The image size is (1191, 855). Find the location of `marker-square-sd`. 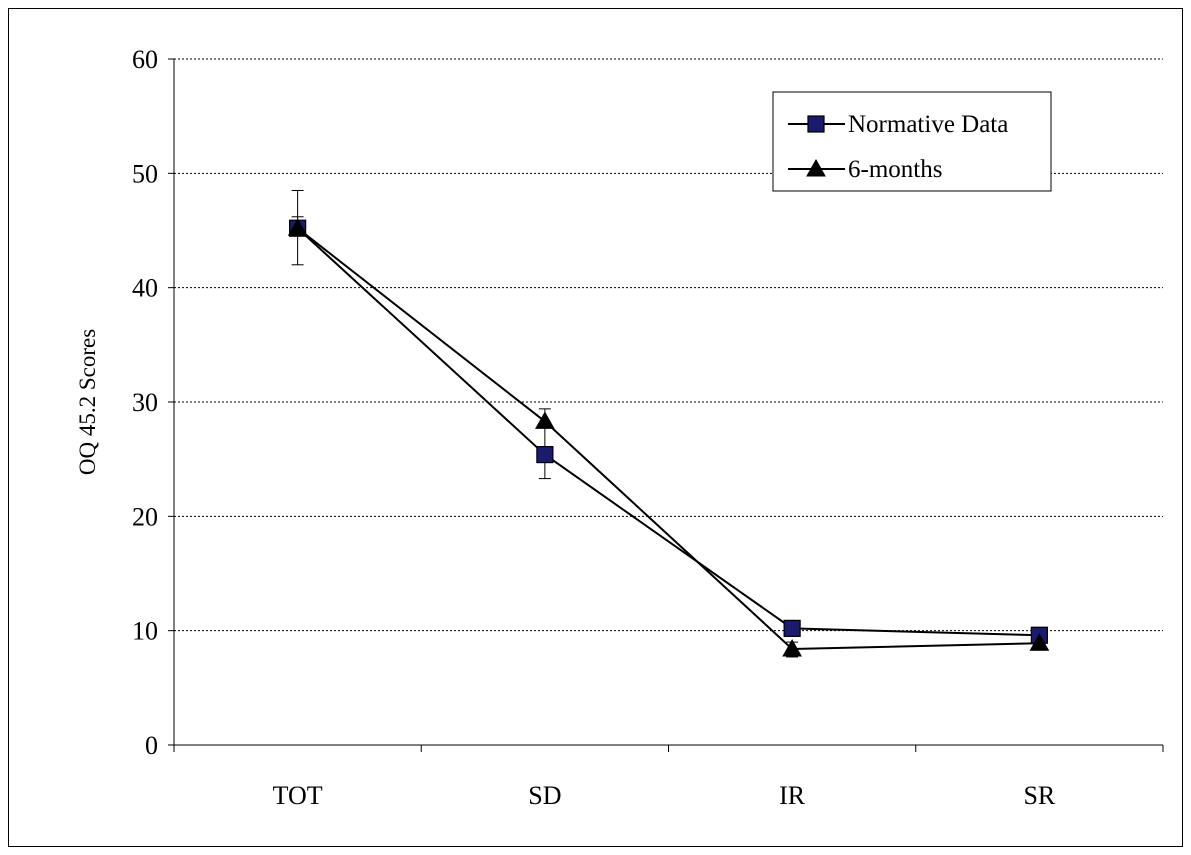

marker-square-sd is located at coordinates (545, 454).